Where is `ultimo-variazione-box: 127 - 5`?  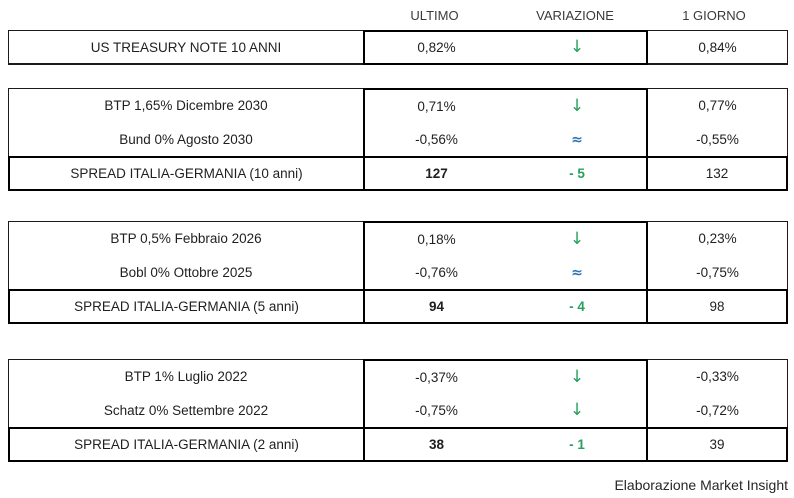
ultimo-variazione-box: 127 - 5 is located at coordinates (505, 173).